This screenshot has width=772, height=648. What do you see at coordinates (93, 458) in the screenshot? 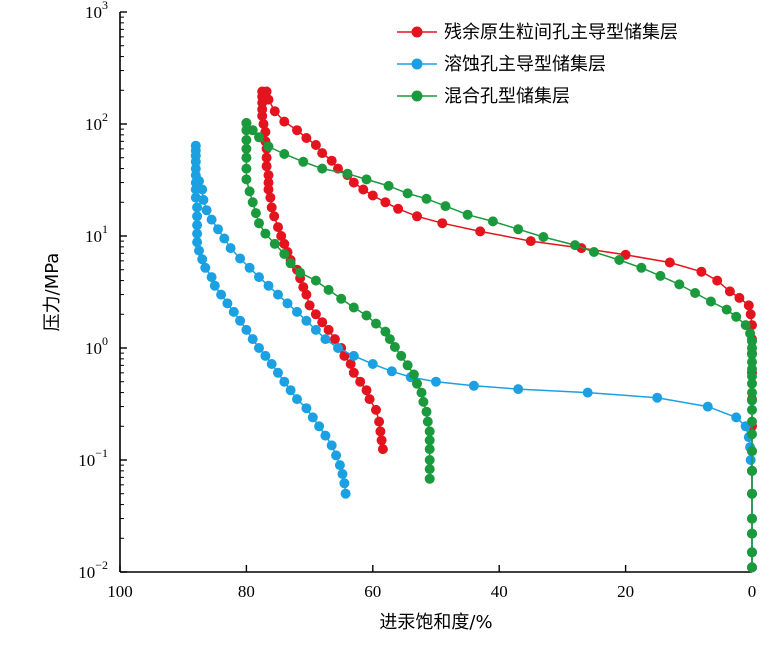
I see `y-tick-label: 10⁻¹` at bounding box center [93, 458].